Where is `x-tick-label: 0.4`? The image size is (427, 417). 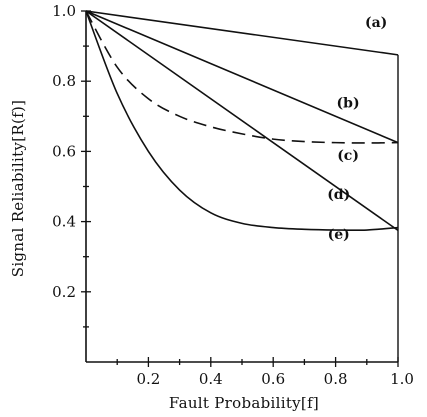 x-tick-label: 0.4 is located at coordinates (211, 379).